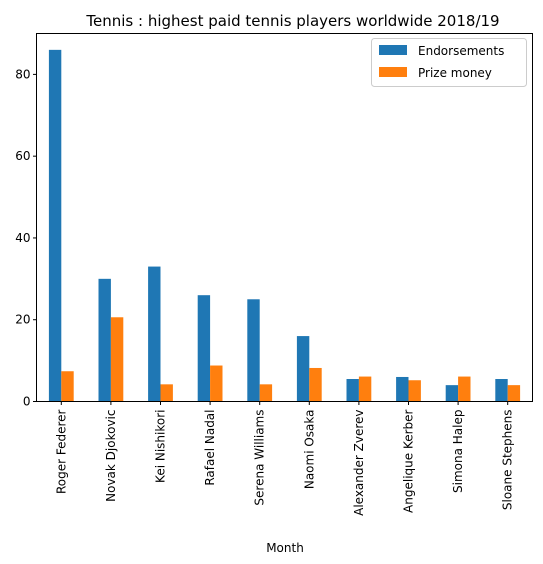  I want to click on legend-label-endorsements: Endorsements, so click(461, 51).